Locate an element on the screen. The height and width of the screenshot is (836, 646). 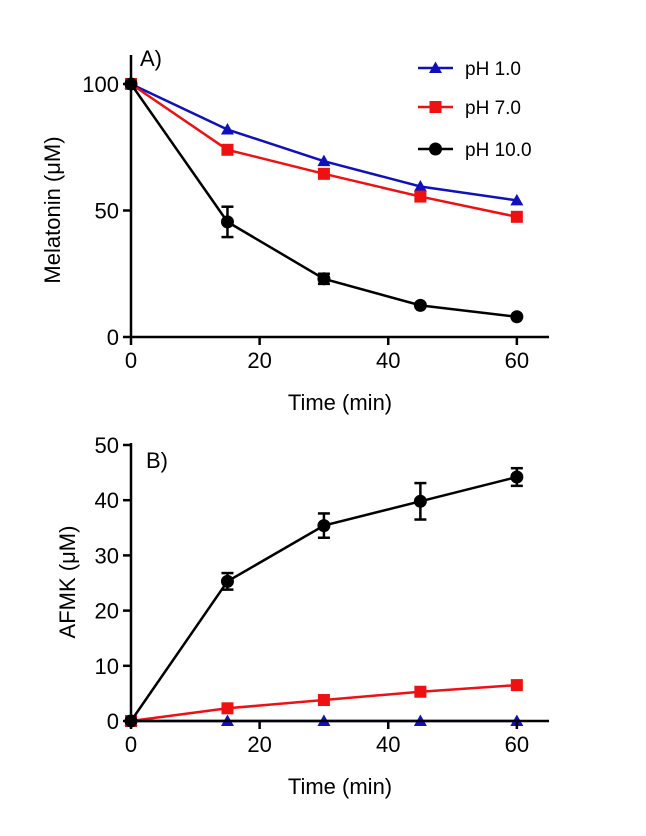
panel-b-x-axis-title: Time (min) is located at coordinates (340, 786).